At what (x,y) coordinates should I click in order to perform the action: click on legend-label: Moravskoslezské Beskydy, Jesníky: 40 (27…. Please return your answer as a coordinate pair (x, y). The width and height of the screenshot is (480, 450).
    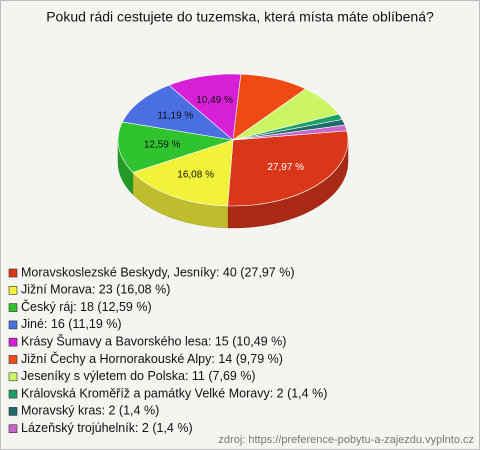
    Looking at the image, I should click on (158, 272).